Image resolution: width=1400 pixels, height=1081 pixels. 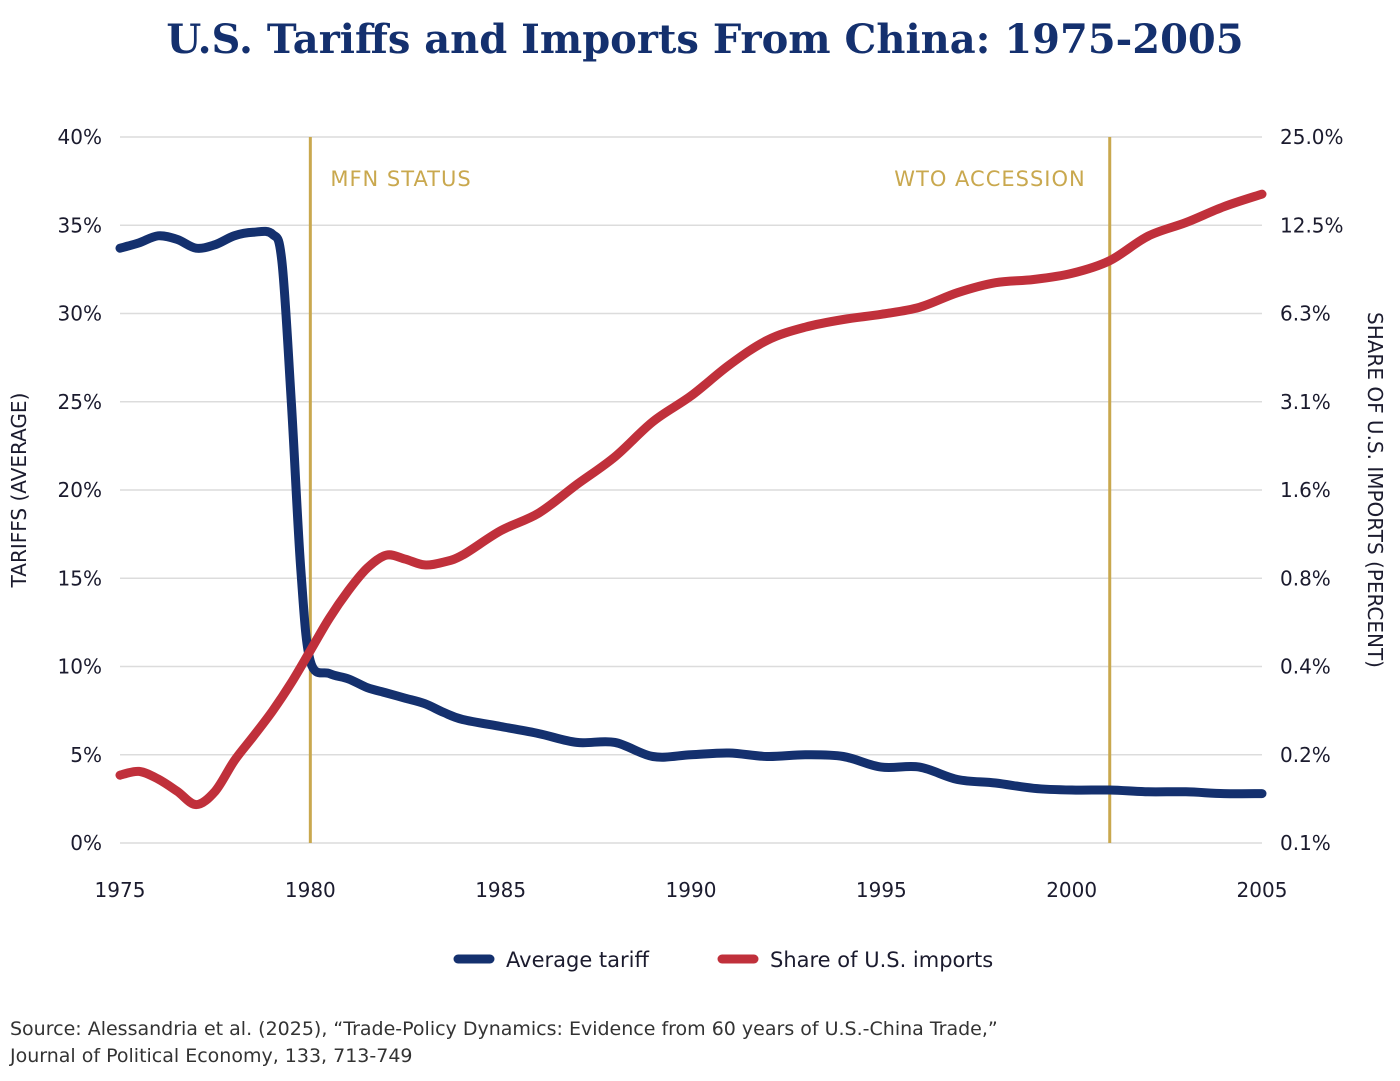 What do you see at coordinates (400, 179) in the screenshot?
I see `annotation-label: MFN STATUS` at bounding box center [400, 179].